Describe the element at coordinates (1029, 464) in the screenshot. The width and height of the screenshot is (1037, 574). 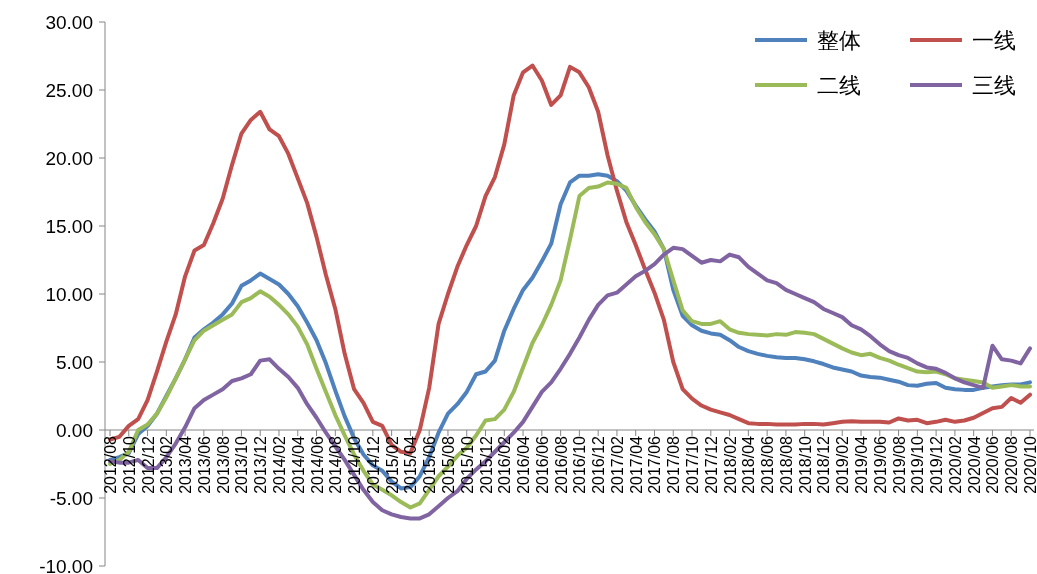
I see `x-tick-label: 2020/10` at that location.